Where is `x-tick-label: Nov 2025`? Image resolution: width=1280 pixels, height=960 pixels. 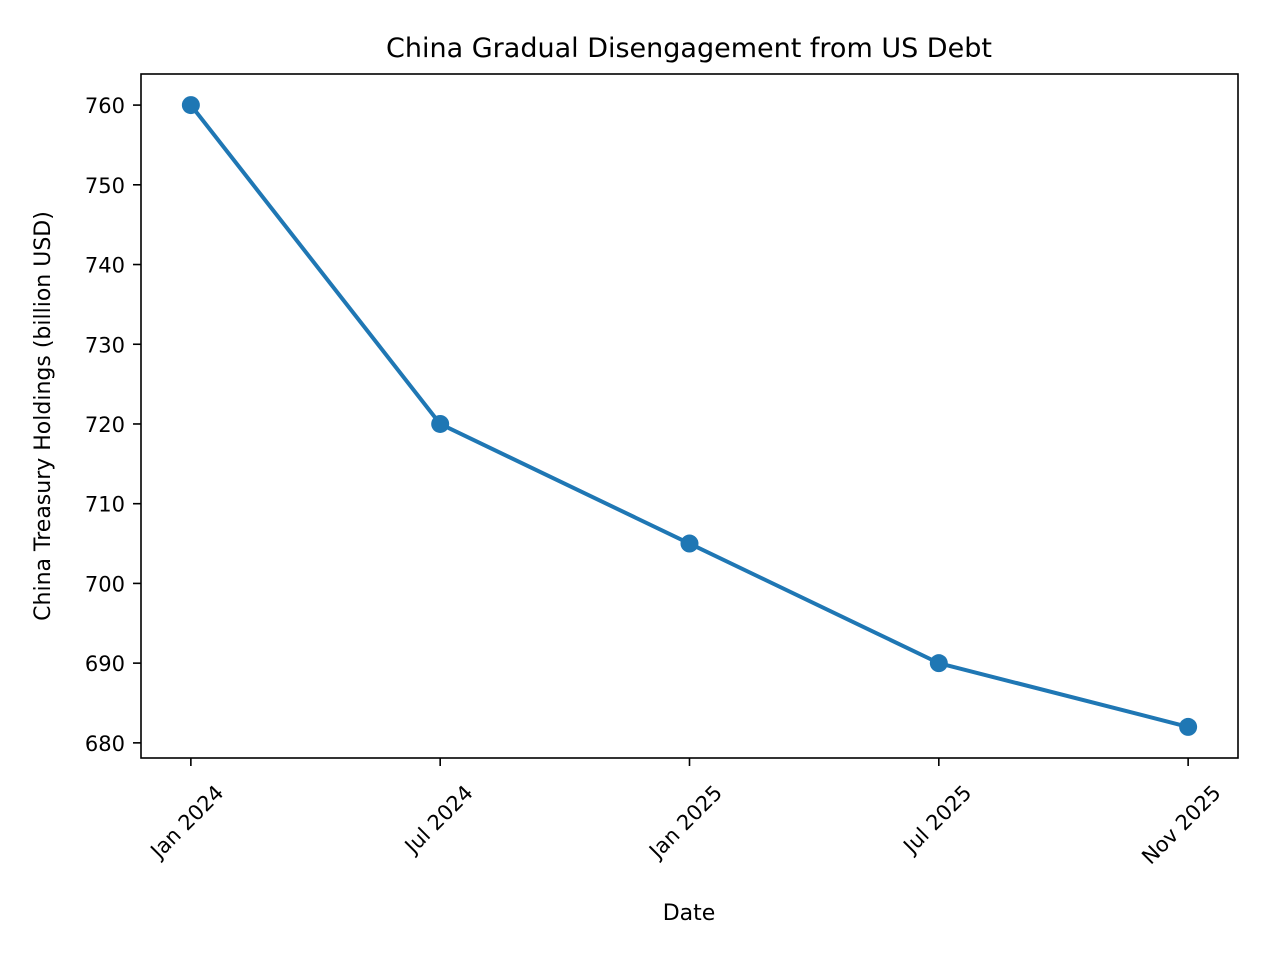 x-tick-label: Nov 2025 is located at coordinates (1181, 825).